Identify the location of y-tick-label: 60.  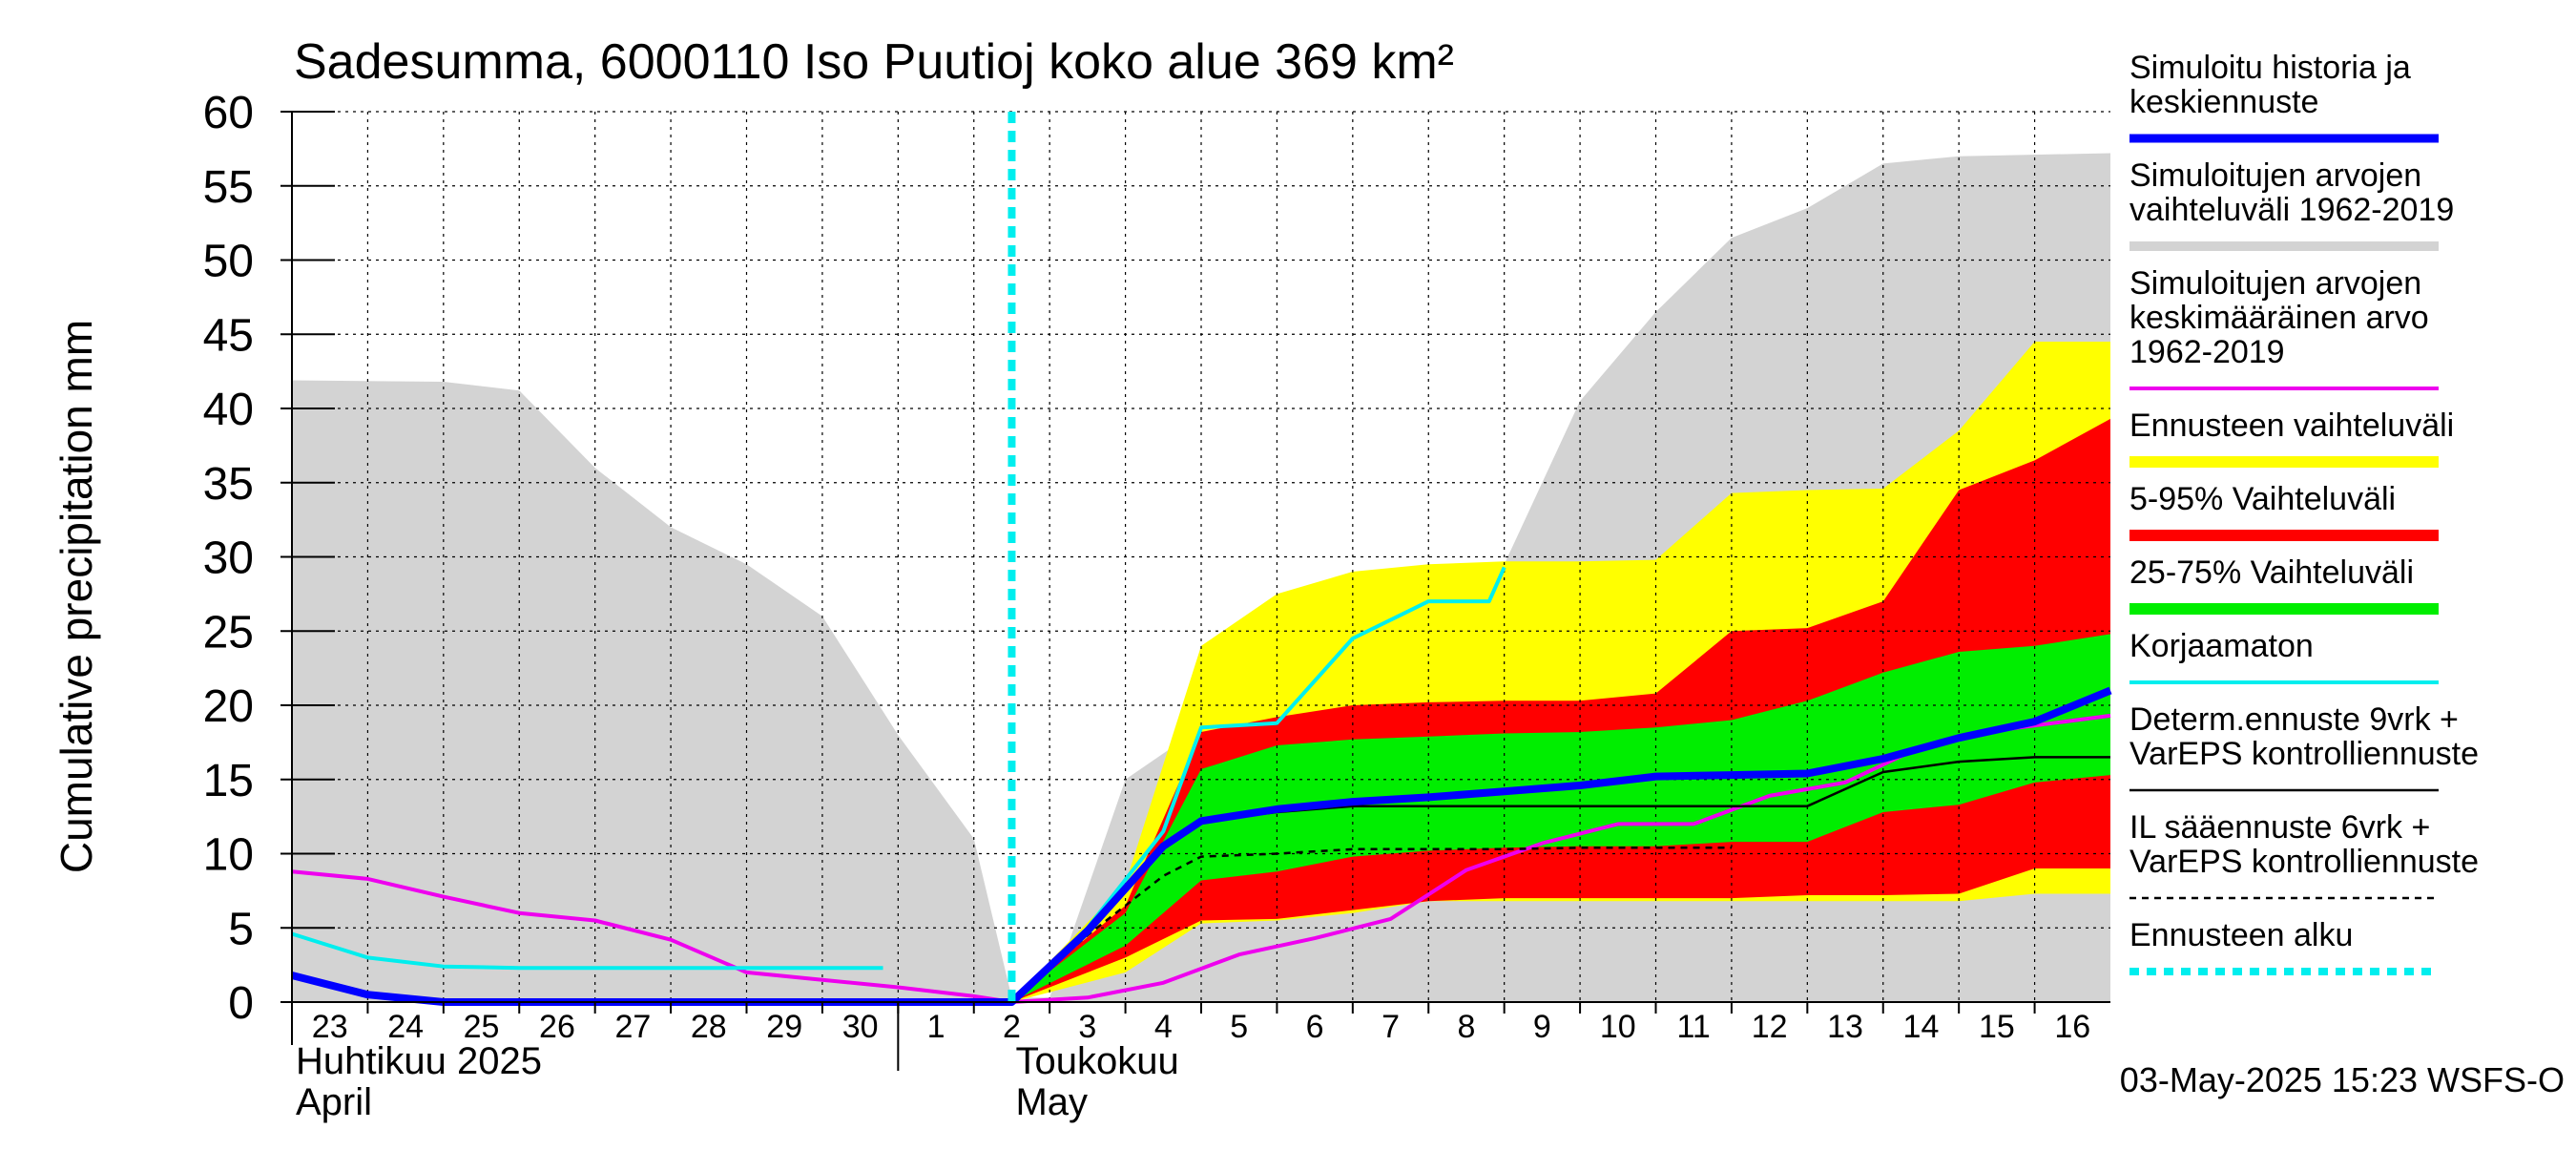
(228, 113).